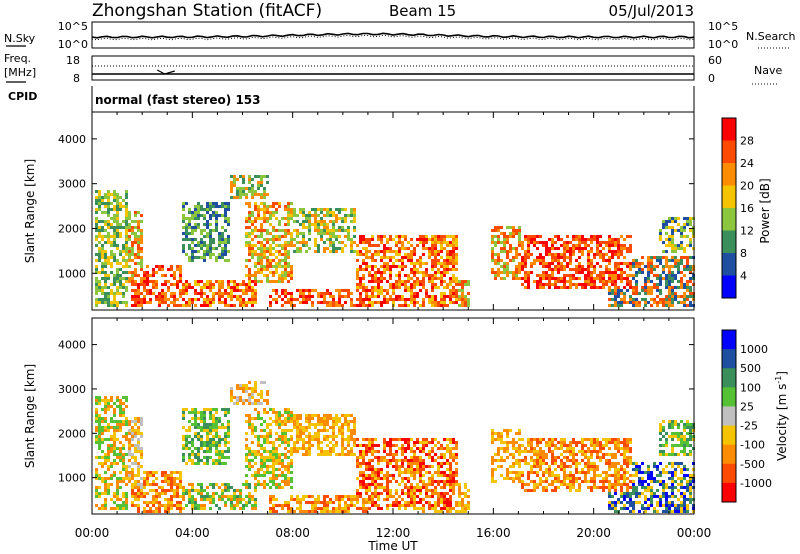 The image size is (800, 554). I want to click on freq-left-tick-bottom: 8, so click(76, 78).